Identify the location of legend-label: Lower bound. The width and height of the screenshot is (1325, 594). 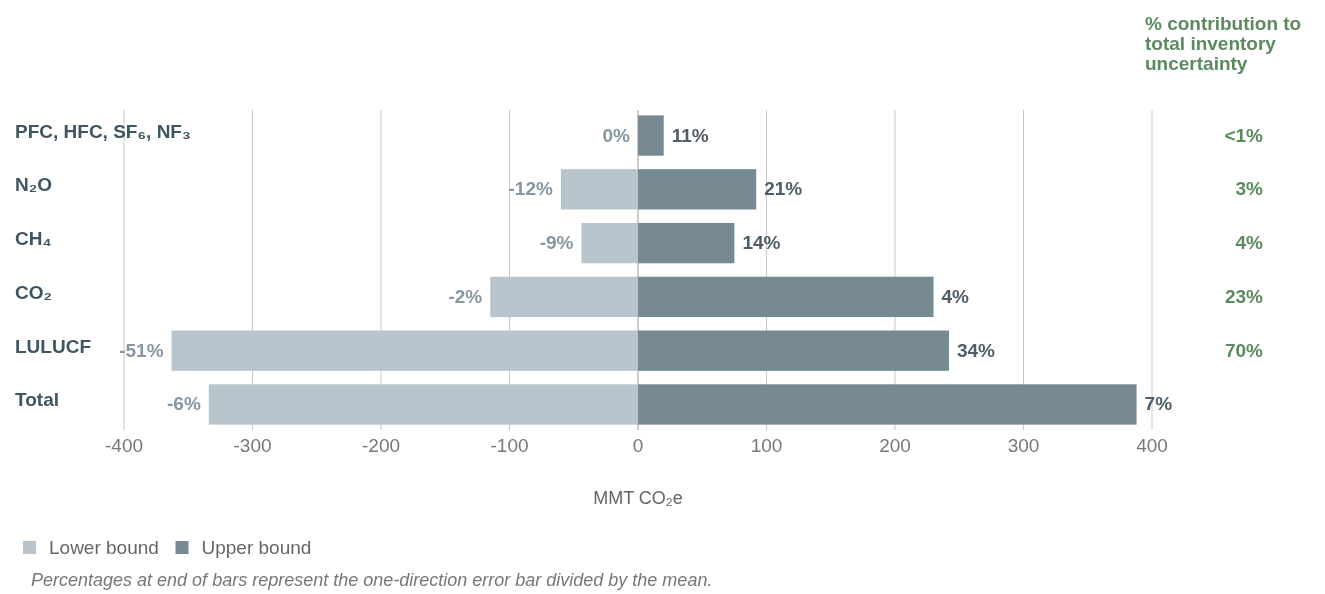
(104, 547).